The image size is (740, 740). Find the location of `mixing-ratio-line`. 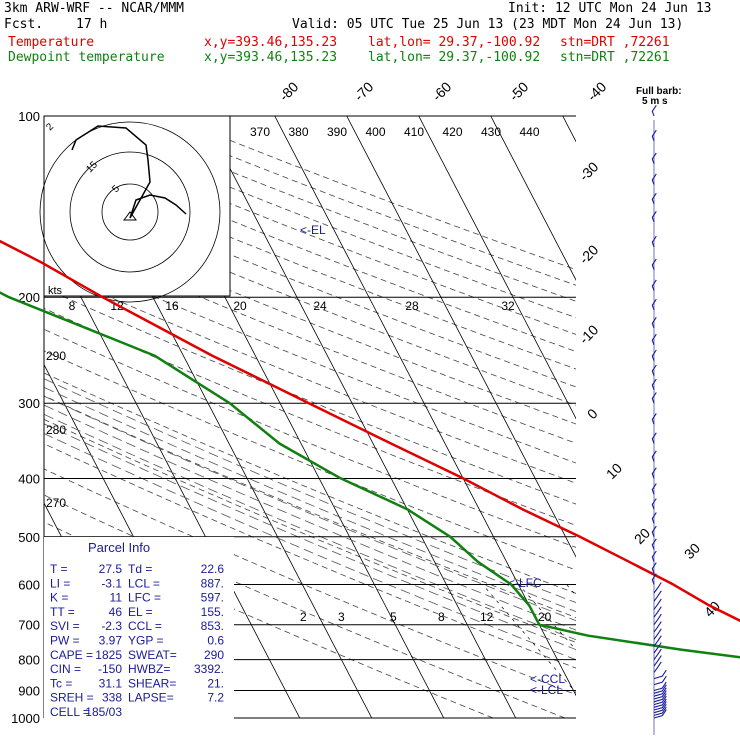

mixing-ratio-line is located at coordinates (547, 617).